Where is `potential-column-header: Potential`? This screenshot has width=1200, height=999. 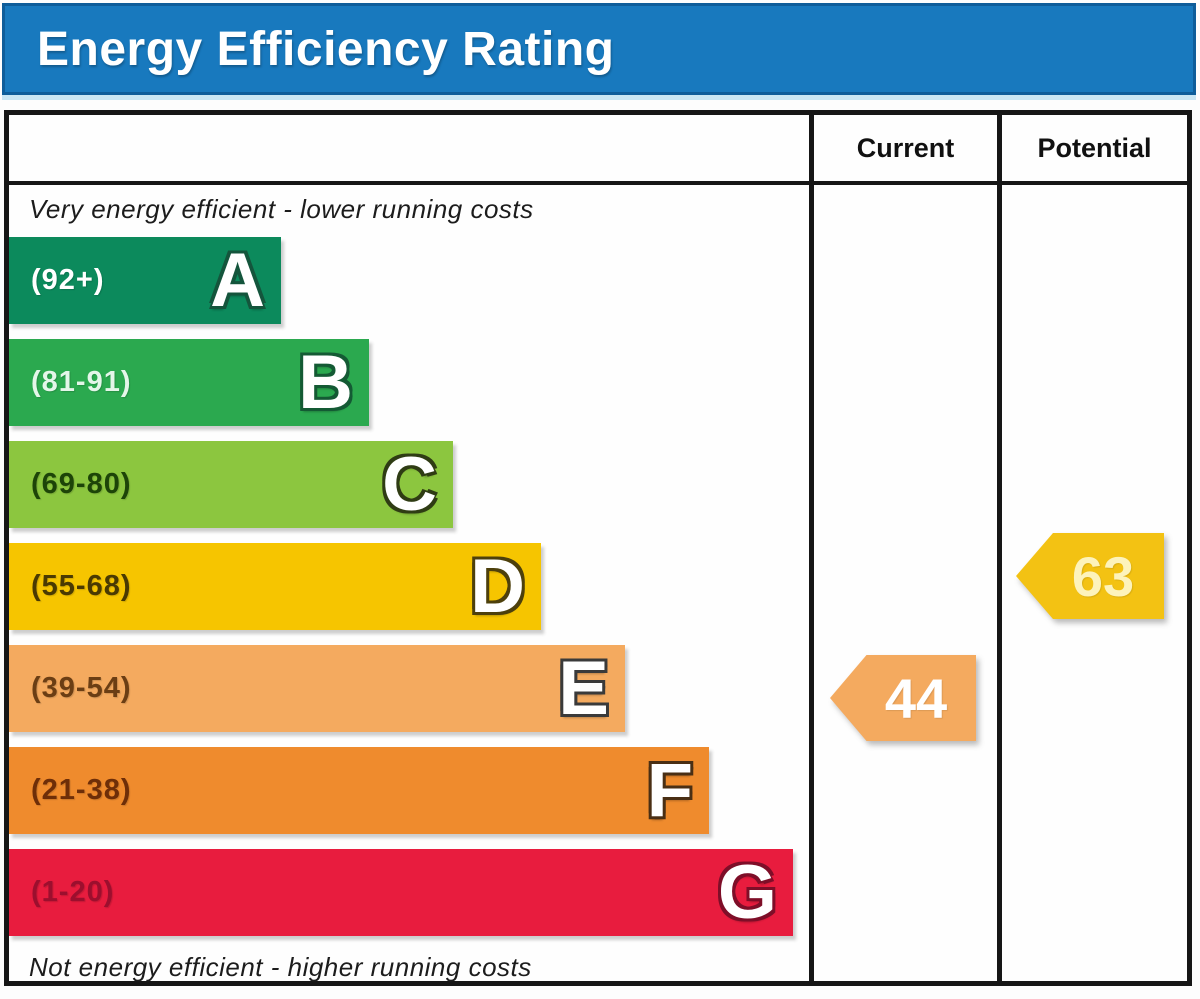 potential-column-header: Potential is located at coordinates (1092, 148).